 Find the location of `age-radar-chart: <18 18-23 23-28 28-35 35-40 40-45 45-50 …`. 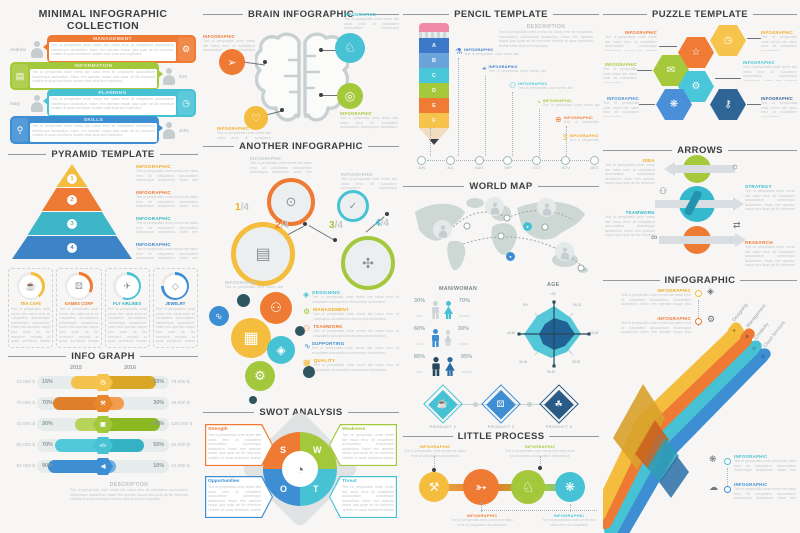

age-radar-chart: <18 18-23 23-28 28-35 35-40 40-45 45-50 … is located at coordinates (553, 338).